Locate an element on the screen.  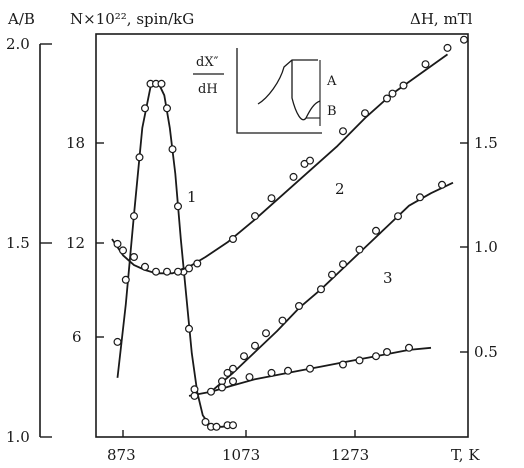
left-inner-axis-title: N×10²², spin/kG is located at coordinates (132, 19).